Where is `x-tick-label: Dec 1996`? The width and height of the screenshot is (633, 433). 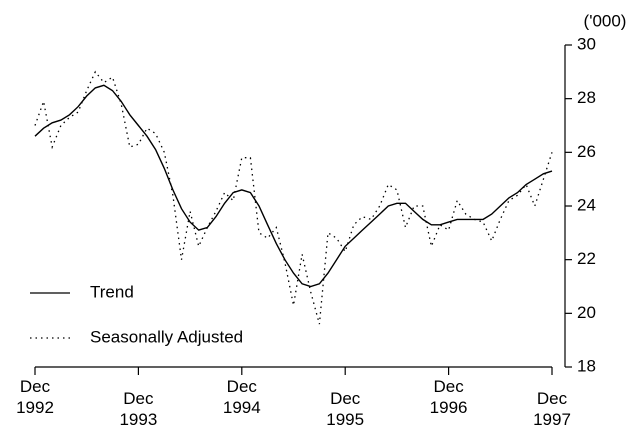
x-tick-label: Dec 1996 is located at coordinates (448, 397).